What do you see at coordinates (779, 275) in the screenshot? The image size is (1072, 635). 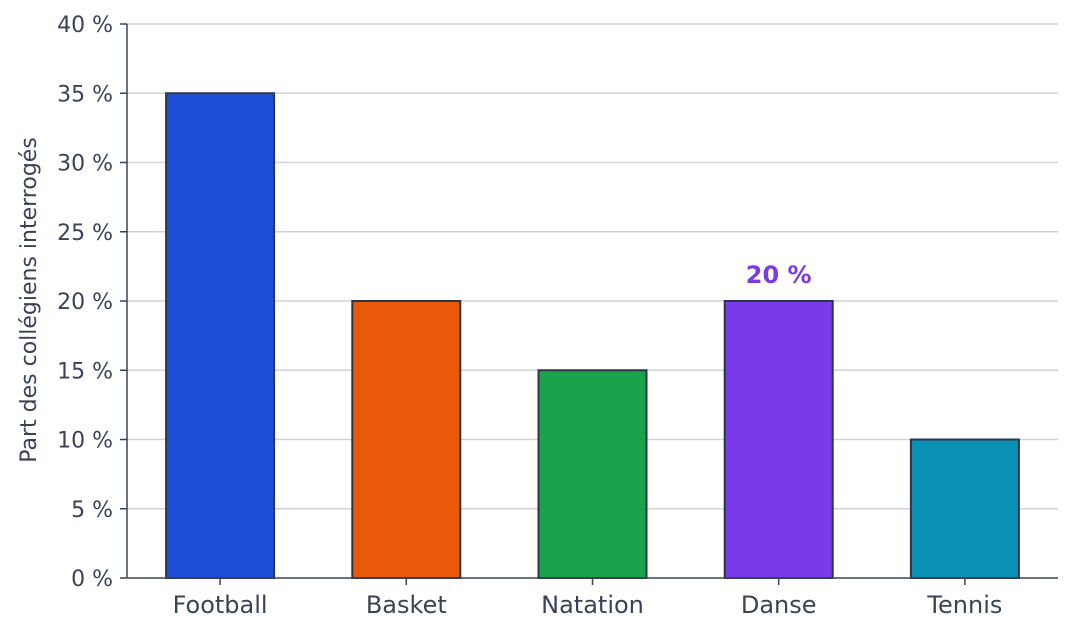 I see `data-label: 20 %` at bounding box center [779, 275].